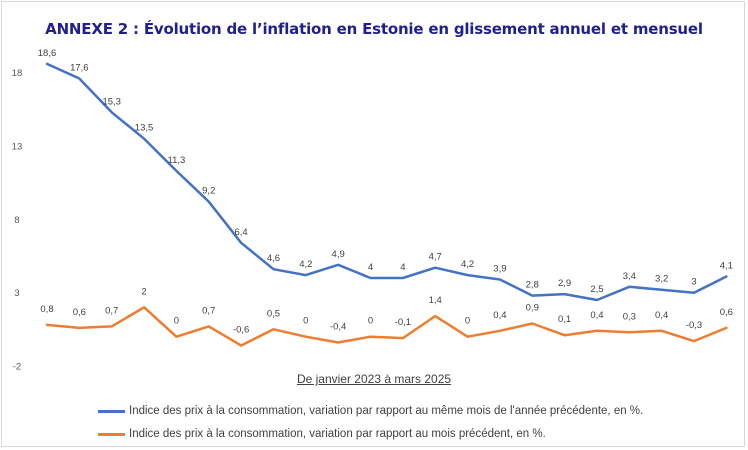  Describe the element at coordinates (693, 282) in the screenshot. I see `data-label-annual: 3` at that location.